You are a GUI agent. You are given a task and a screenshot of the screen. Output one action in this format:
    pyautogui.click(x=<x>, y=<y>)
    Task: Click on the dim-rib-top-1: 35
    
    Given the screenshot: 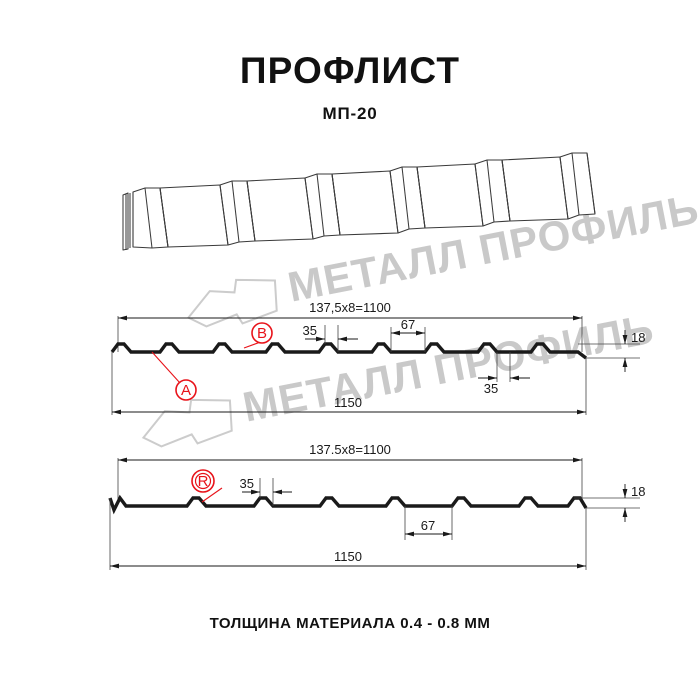 What is the action you would take?
    pyautogui.click(x=330, y=337)
    